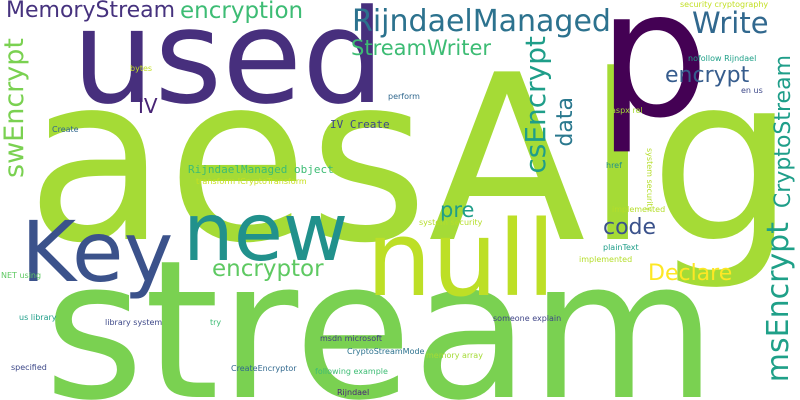 The image size is (800, 400). What do you see at coordinates (565, 122) in the screenshot?
I see `word-data: data` at bounding box center [565, 122].